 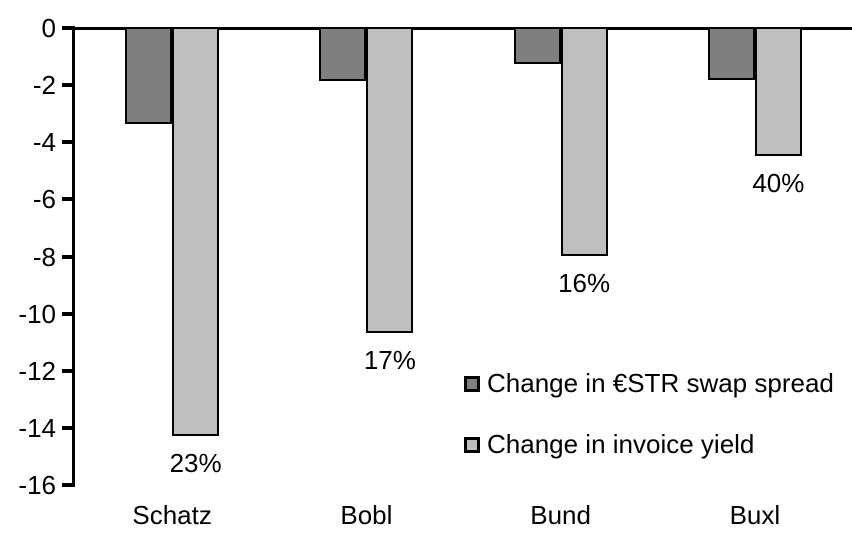 I want to click on legend-item-swap-spread: Change in €STR swap spread, so click(x=649, y=383).